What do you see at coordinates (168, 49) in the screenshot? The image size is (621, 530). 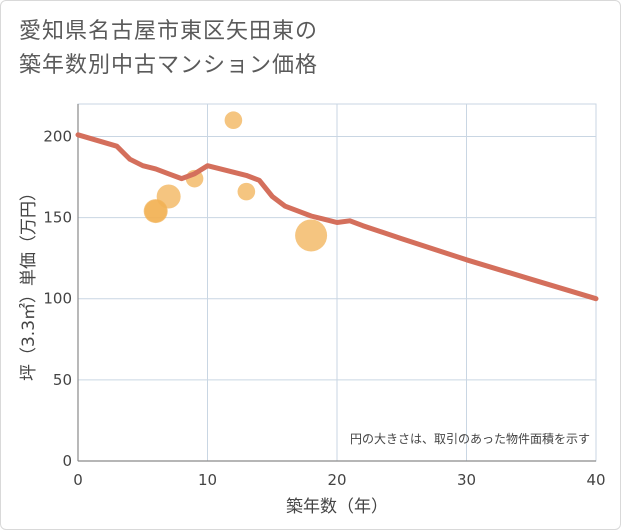 I see `chart-title: 愛知県名古屋市東区矢田東の 築年数別中古マンション価格` at bounding box center [168, 49].